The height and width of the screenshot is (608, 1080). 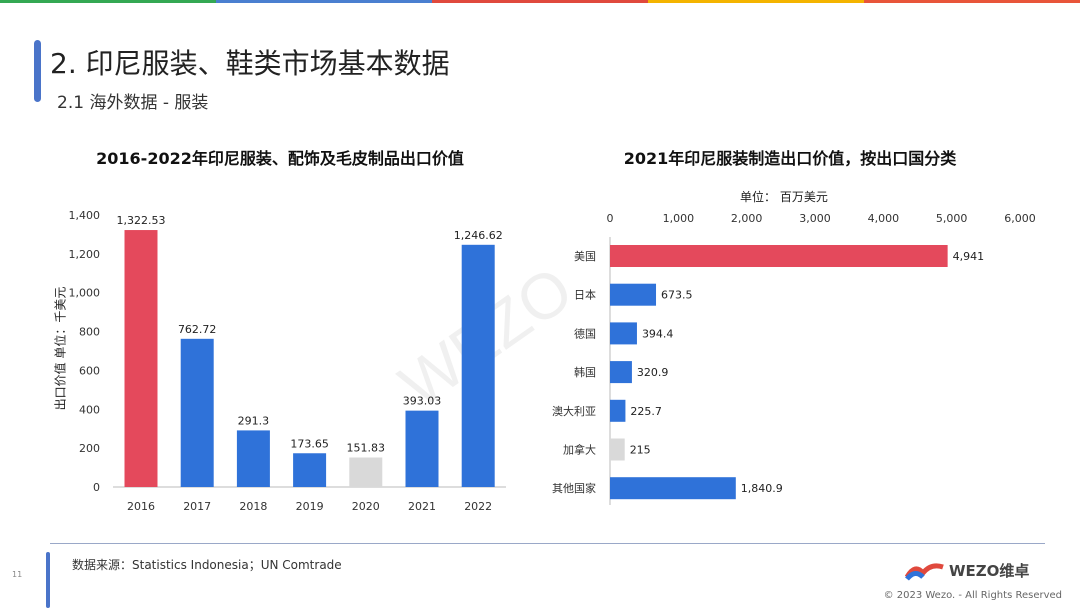 I want to click on bar-德国, so click(x=623, y=333).